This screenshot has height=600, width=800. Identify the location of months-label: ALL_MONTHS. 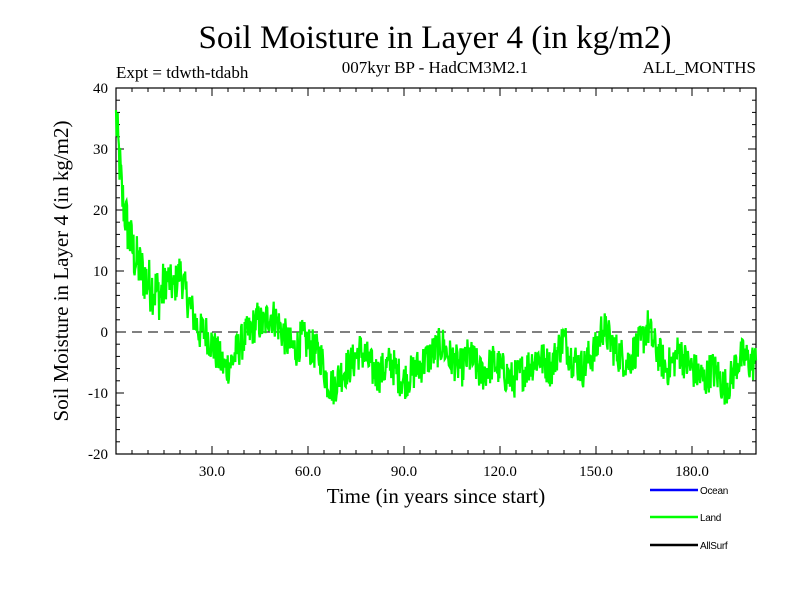
(699, 67).